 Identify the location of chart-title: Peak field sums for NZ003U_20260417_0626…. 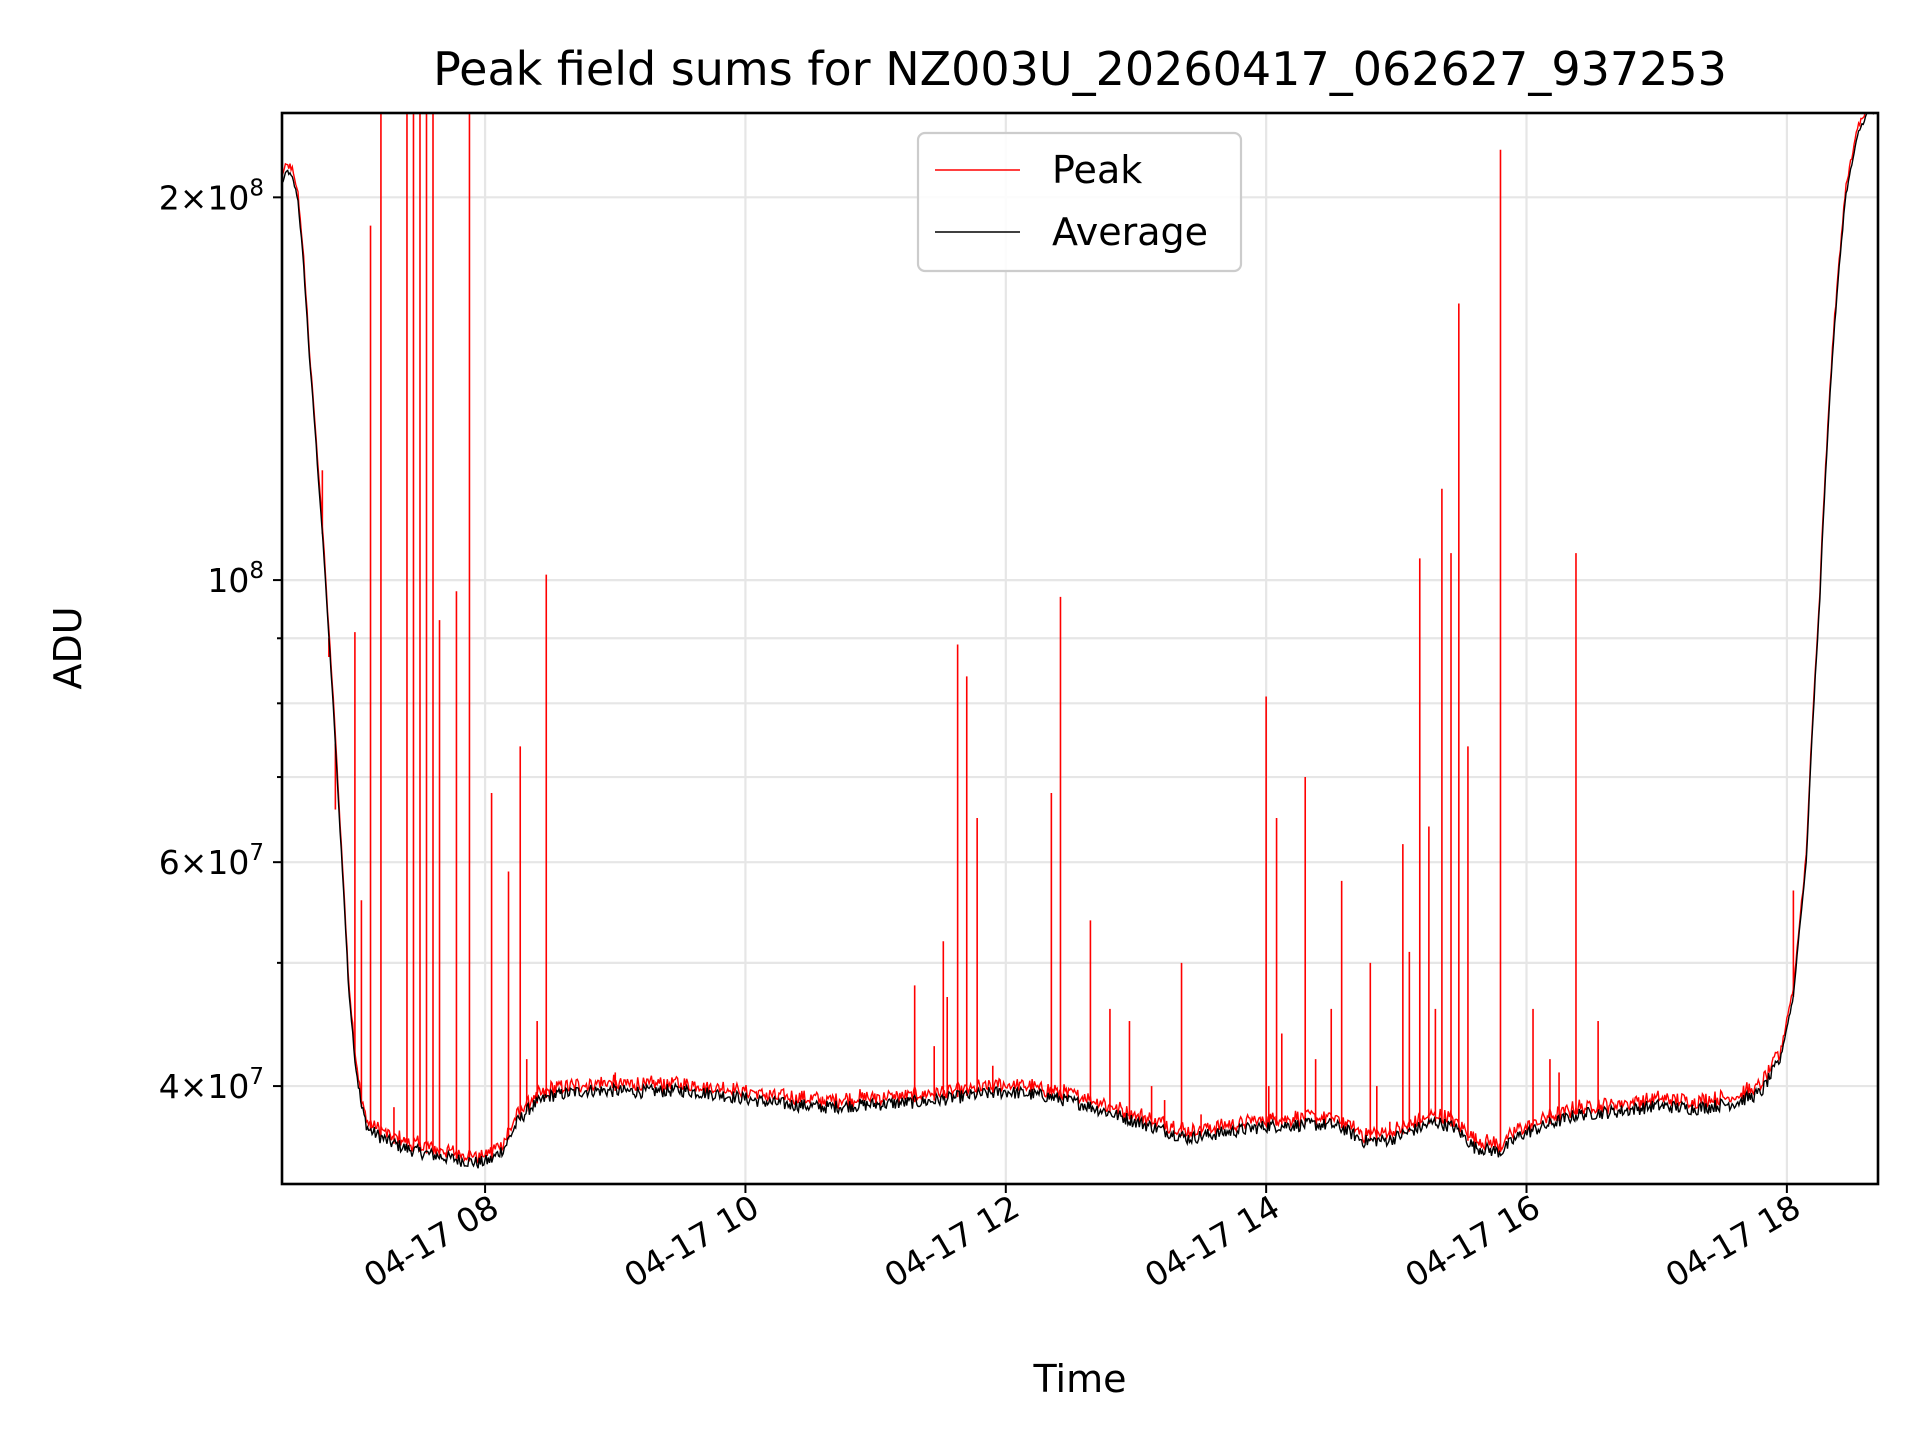
(1080, 69).